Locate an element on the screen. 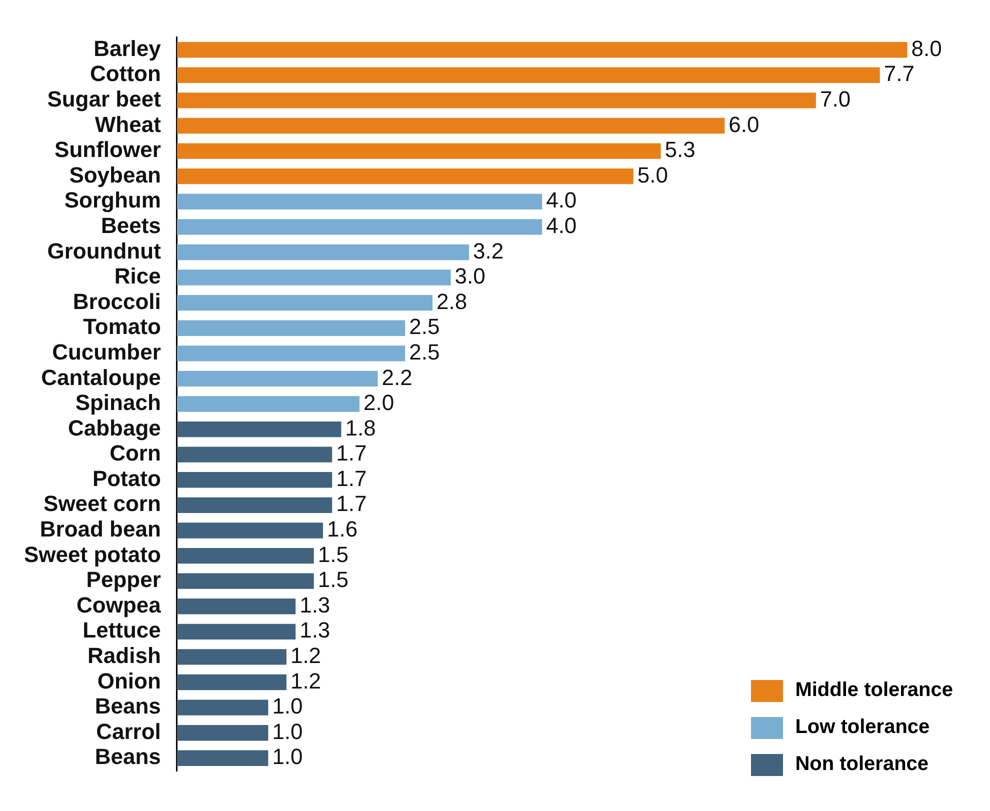  data-label: 3.0 is located at coordinates (470, 276).